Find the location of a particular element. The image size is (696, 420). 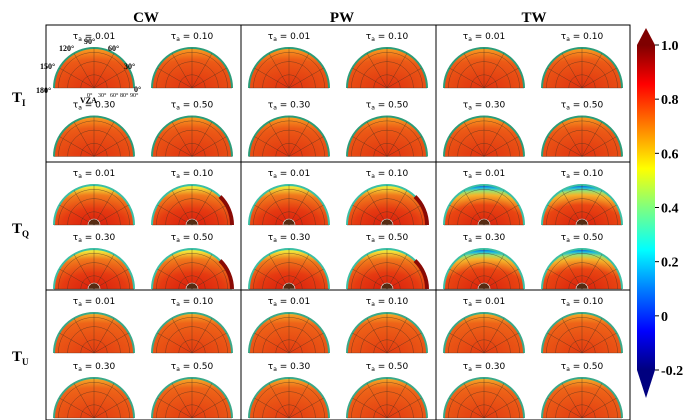

tau-label: τa = 0.50 is located at coordinates (582, 106).